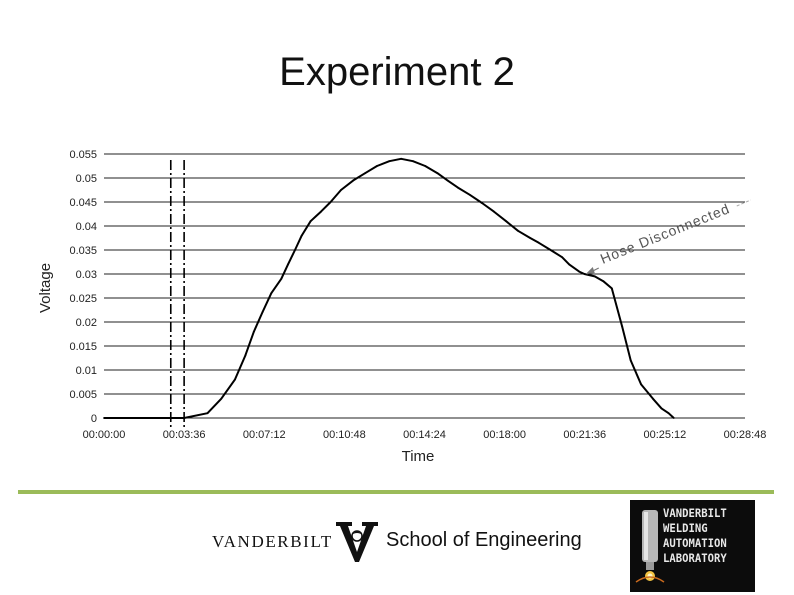  Describe the element at coordinates (344, 435) in the screenshot. I see `x-tick-label: 00:10:48` at that location.